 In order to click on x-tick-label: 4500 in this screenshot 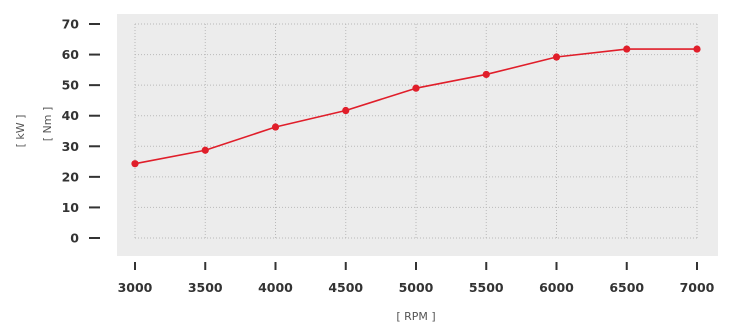, I will do `click(345, 287)`.